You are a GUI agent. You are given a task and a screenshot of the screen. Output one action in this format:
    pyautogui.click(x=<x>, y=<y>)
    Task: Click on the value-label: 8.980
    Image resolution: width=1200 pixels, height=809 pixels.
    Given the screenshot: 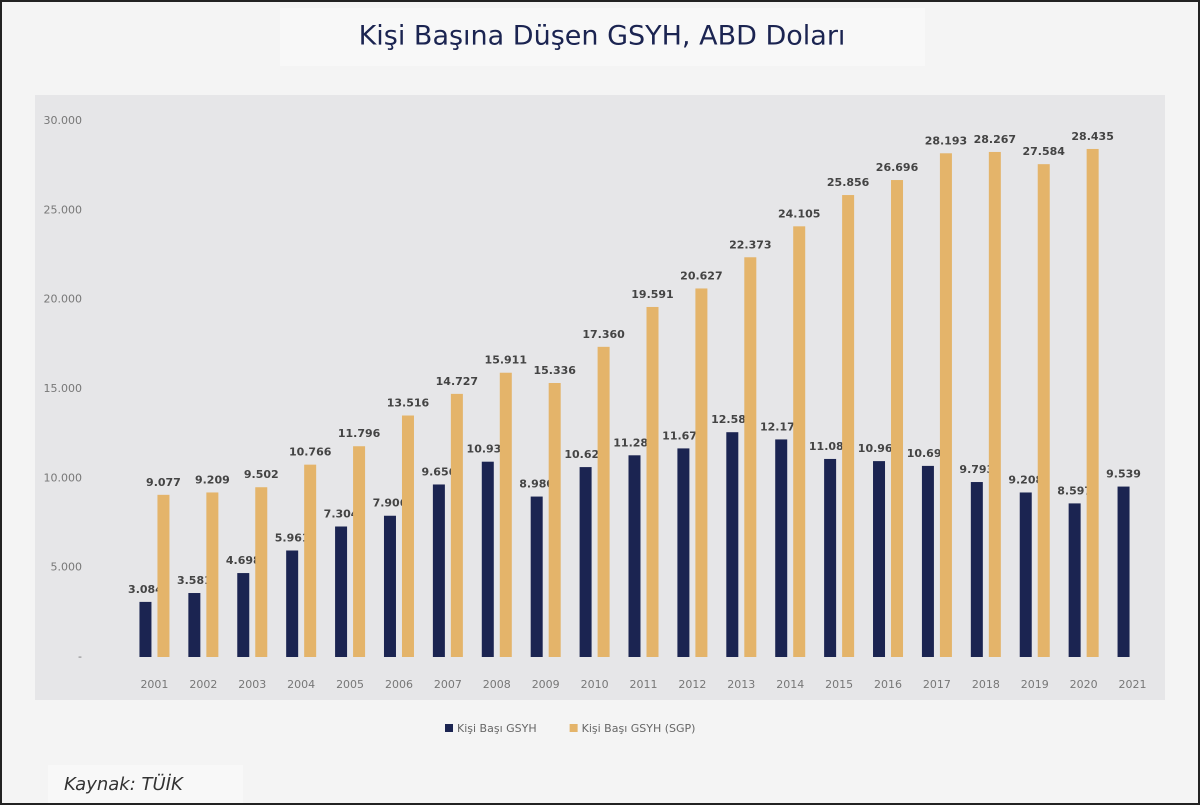 What is the action you would take?
    pyautogui.click(x=536, y=484)
    